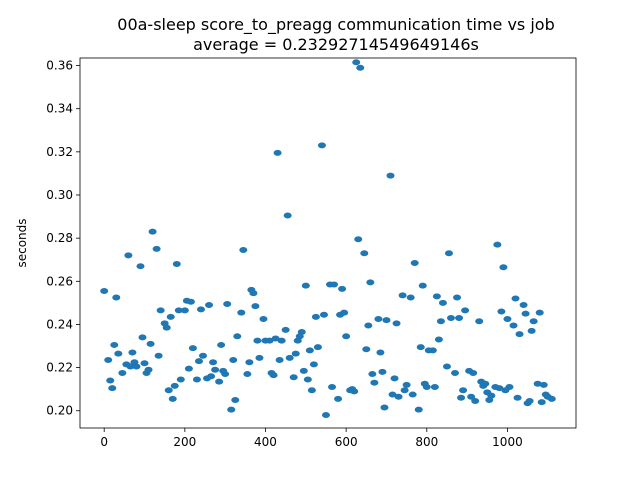 The image size is (640, 480). What do you see at coordinates (265, 442) in the screenshot?
I see `x-tick-label: 400` at bounding box center [265, 442].